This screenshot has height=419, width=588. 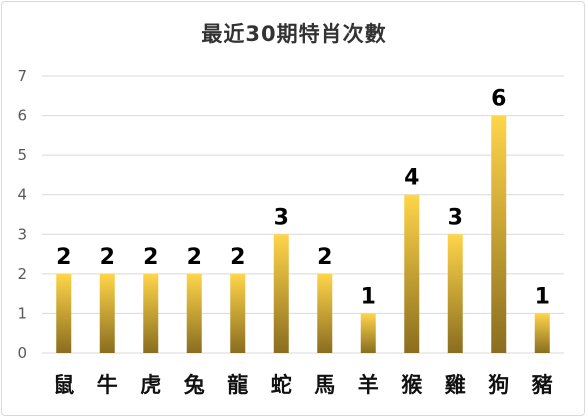 I want to click on category-label: 虎, so click(x=150, y=384).